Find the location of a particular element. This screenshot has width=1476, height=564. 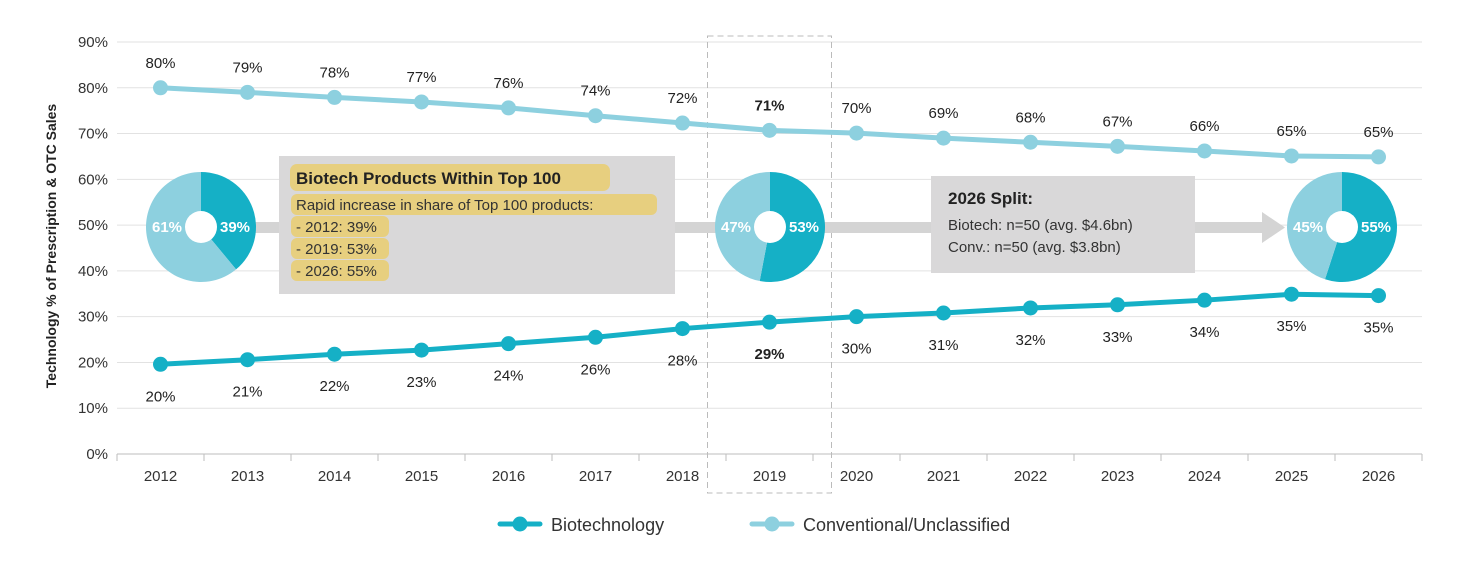

pie-slice-conventional is located at coordinates (742, 227).